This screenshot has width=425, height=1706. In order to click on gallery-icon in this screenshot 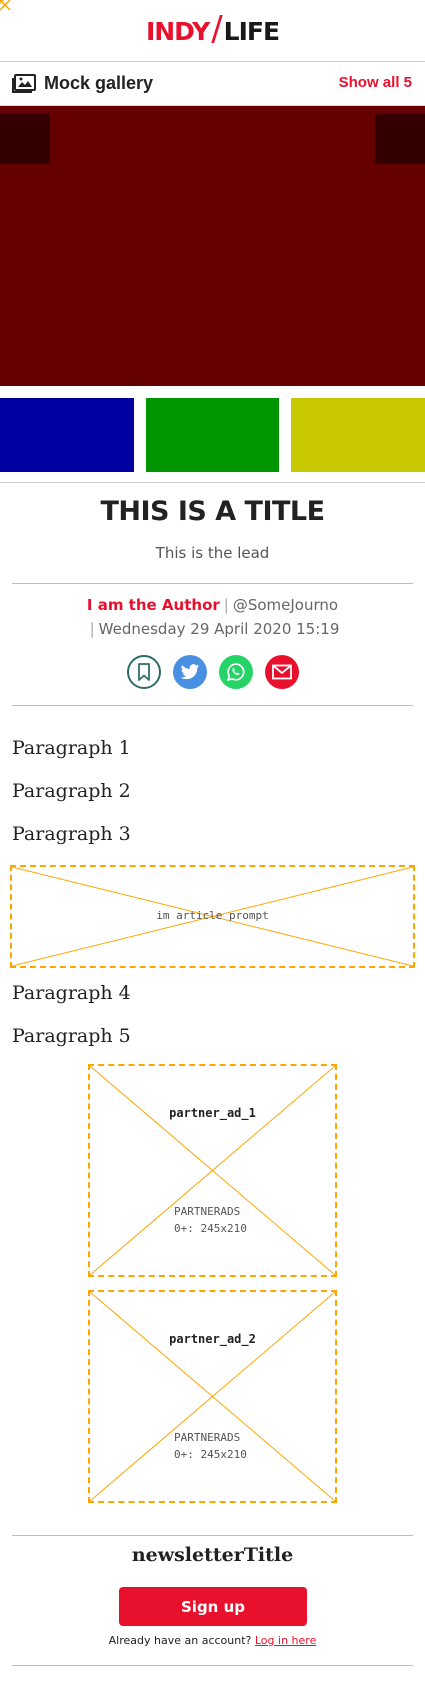, I will do `click(24, 83)`.